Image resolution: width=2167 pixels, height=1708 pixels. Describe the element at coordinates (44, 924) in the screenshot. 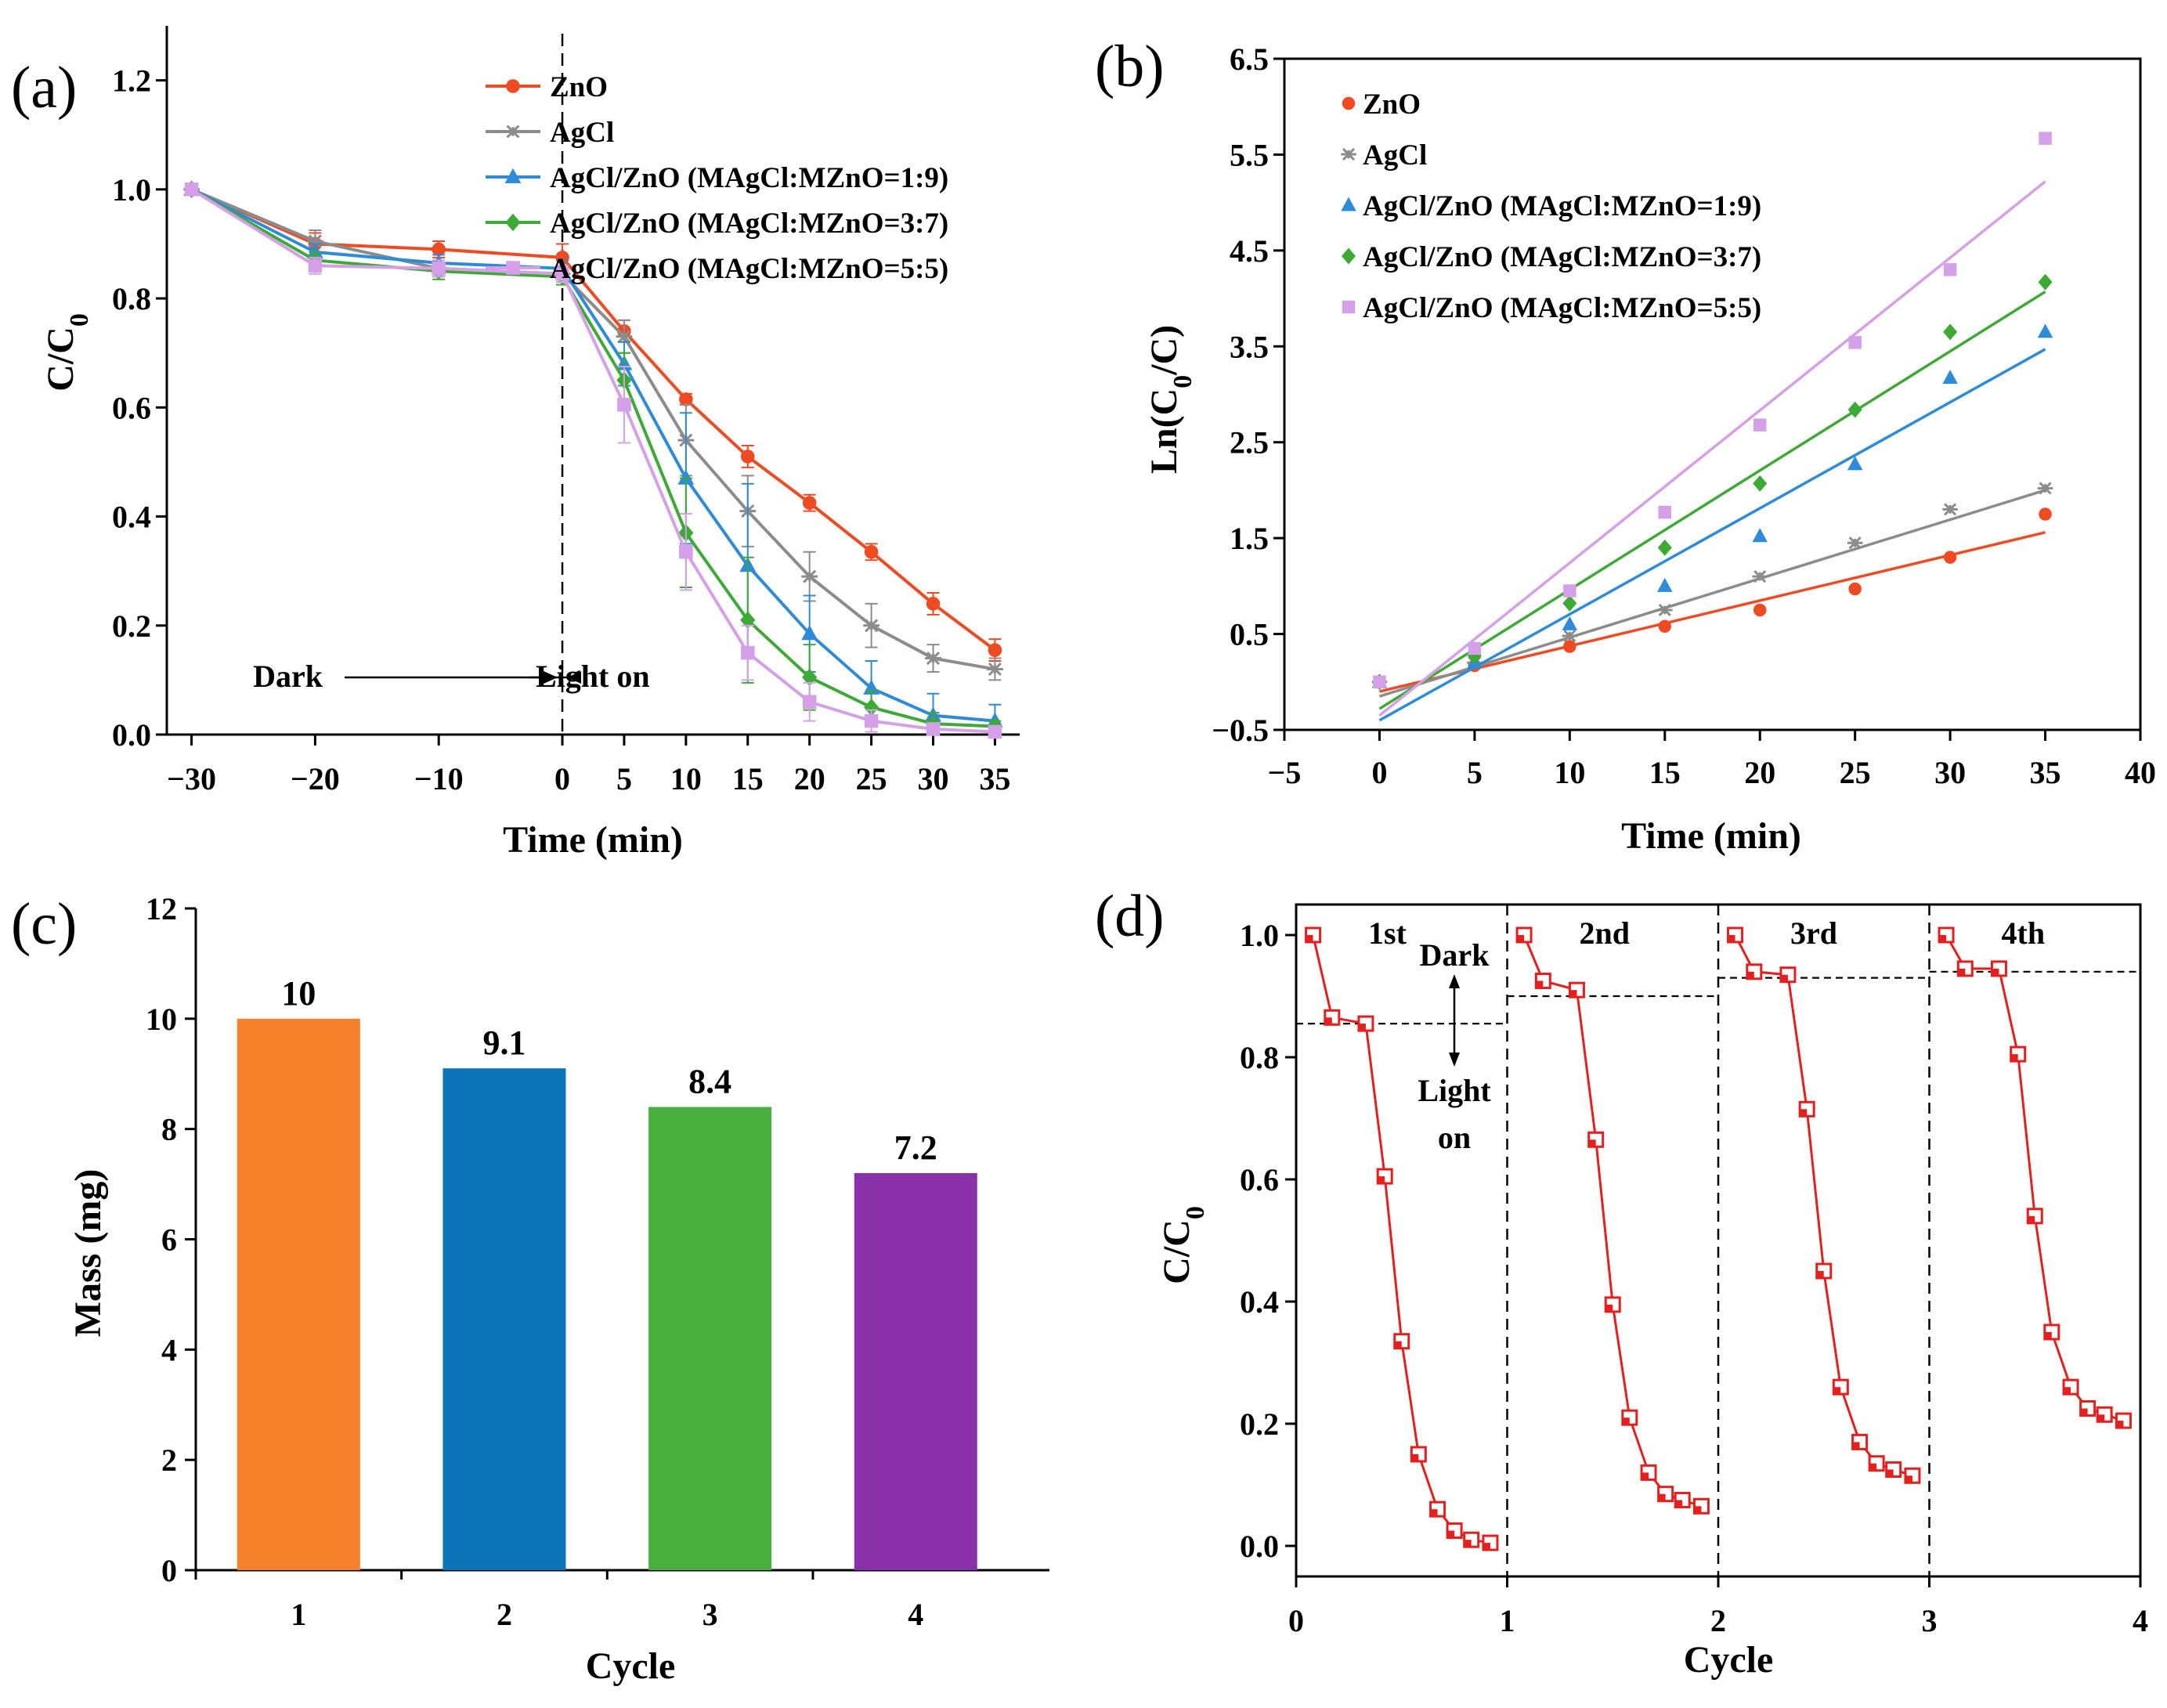

I see `panel-c-label: (c)` at that location.